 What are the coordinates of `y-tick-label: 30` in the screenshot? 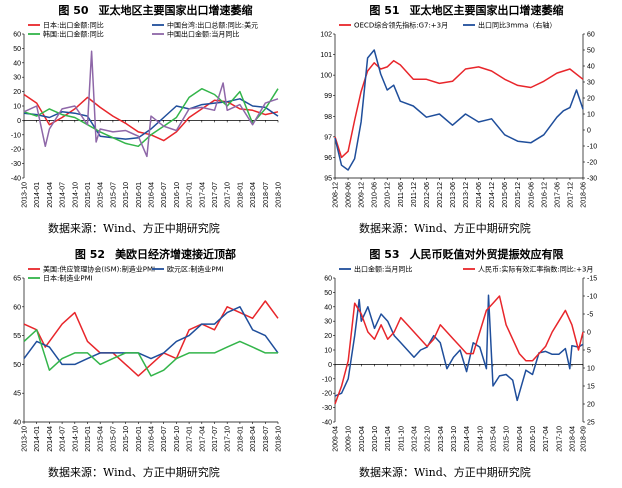 It's located at (17, 78).